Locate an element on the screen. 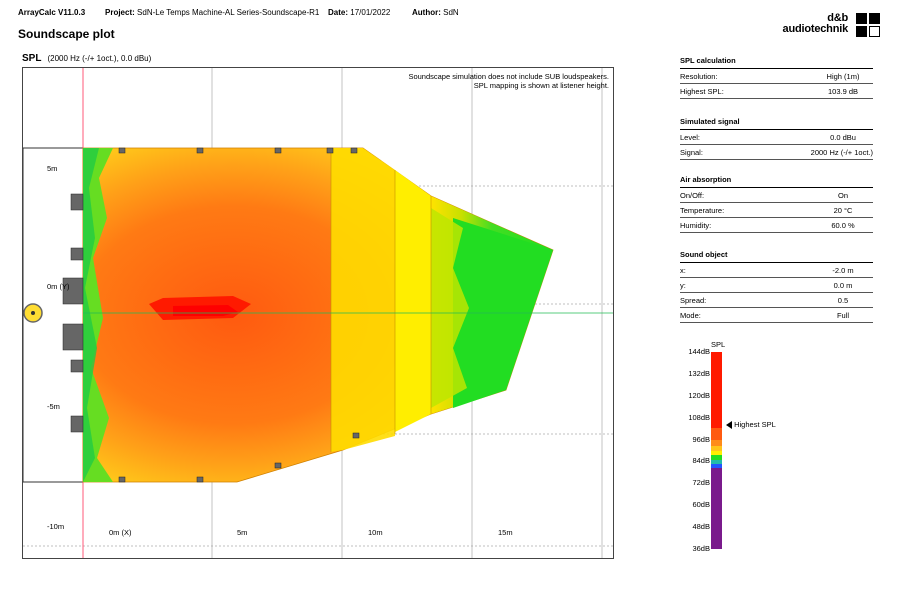 The image size is (900, 600). spread-row: Spread: 0.5 is located at coordinates (776, 300).